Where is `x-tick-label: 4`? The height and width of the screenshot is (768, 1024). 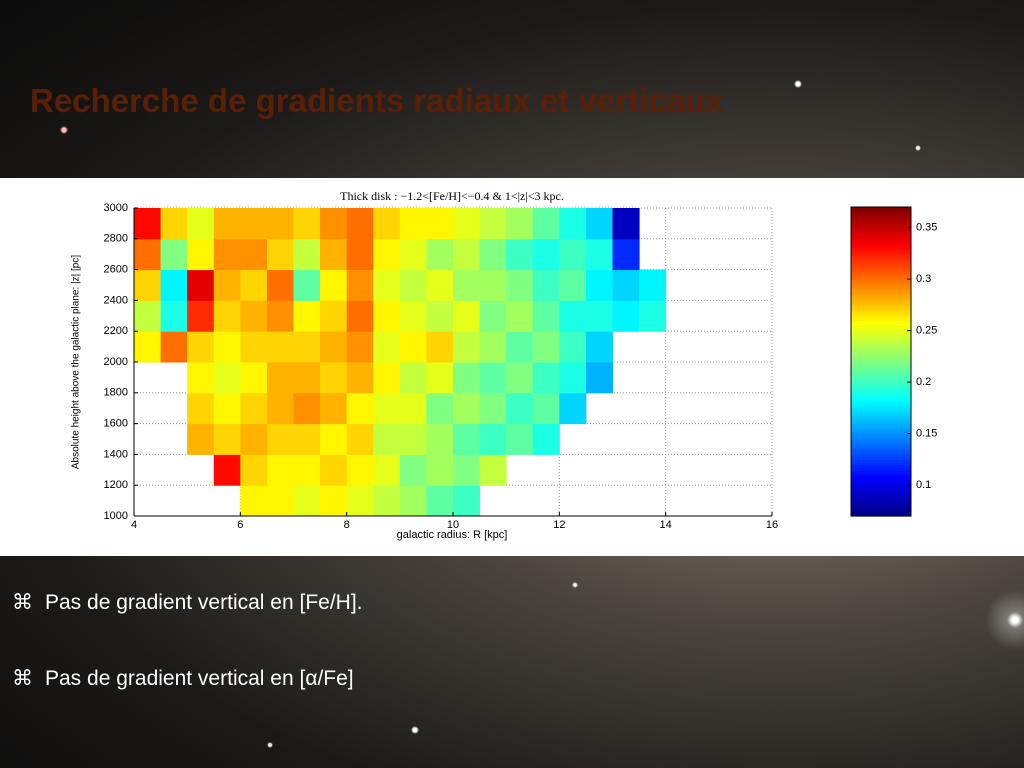
x-tick-label: 4 is located at coordinates (134, 525).